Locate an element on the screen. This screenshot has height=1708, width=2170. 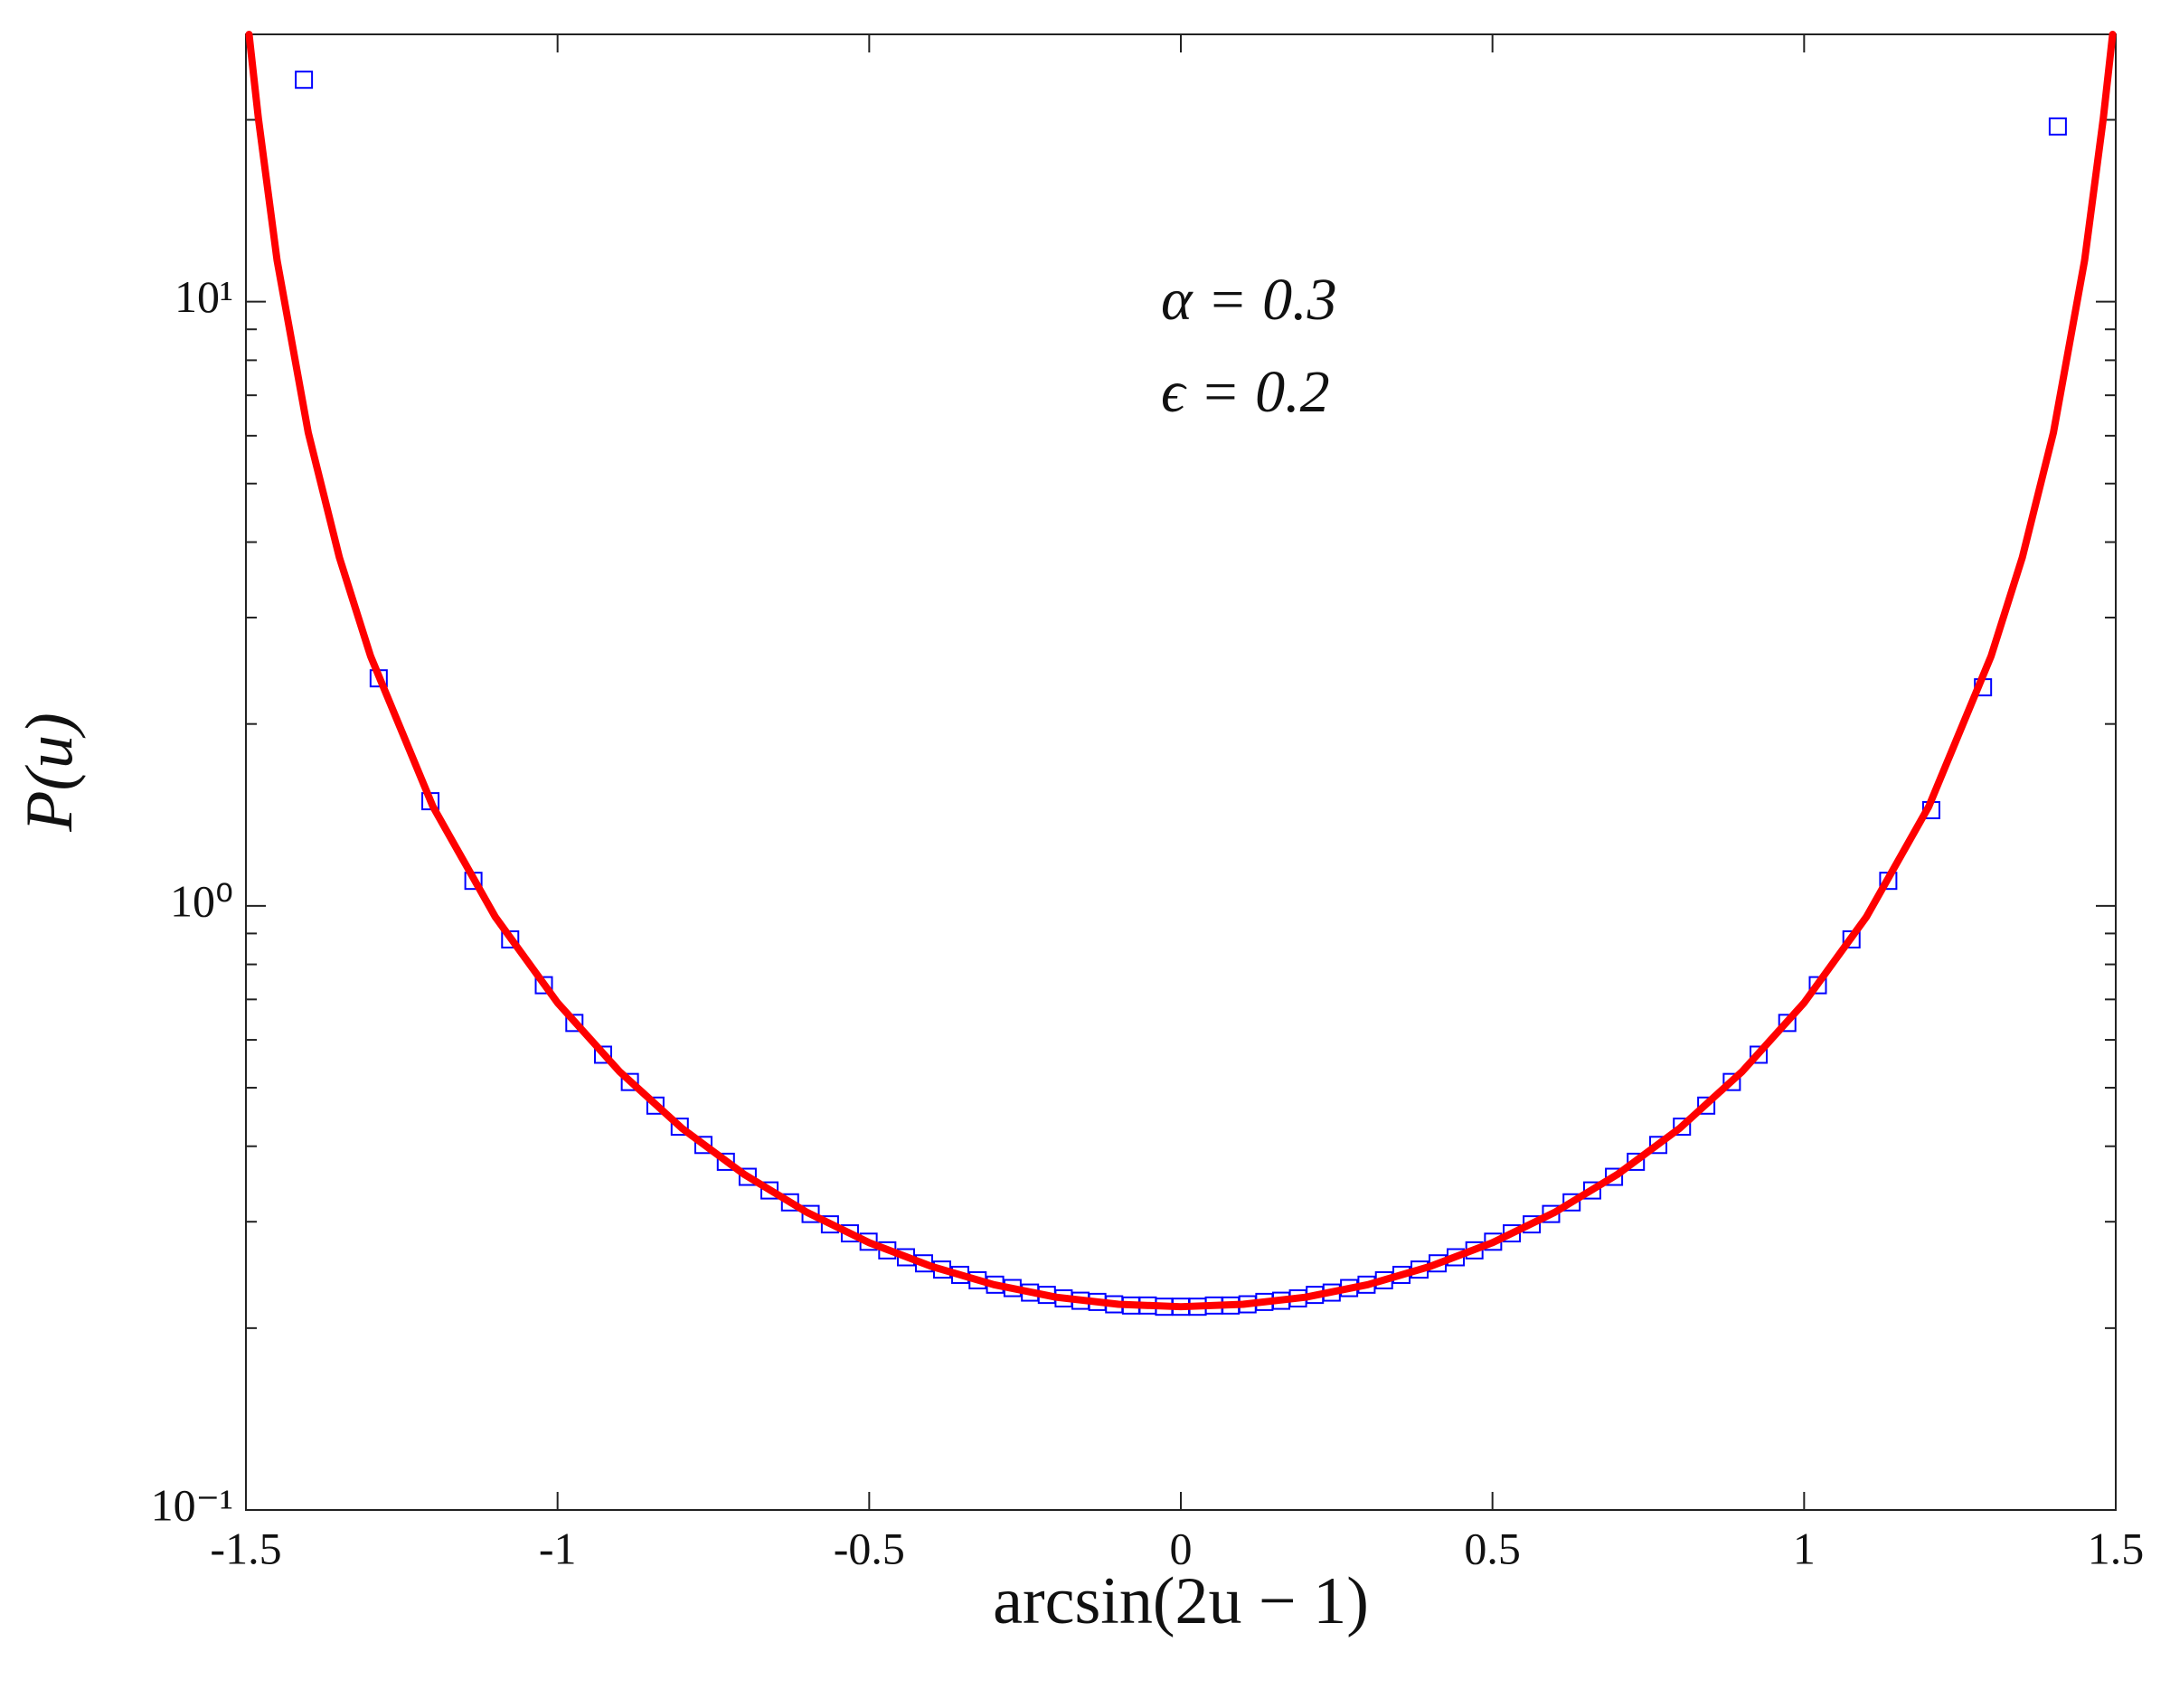
x-tick-label: 0 is located at coordinates (1182, 1548).